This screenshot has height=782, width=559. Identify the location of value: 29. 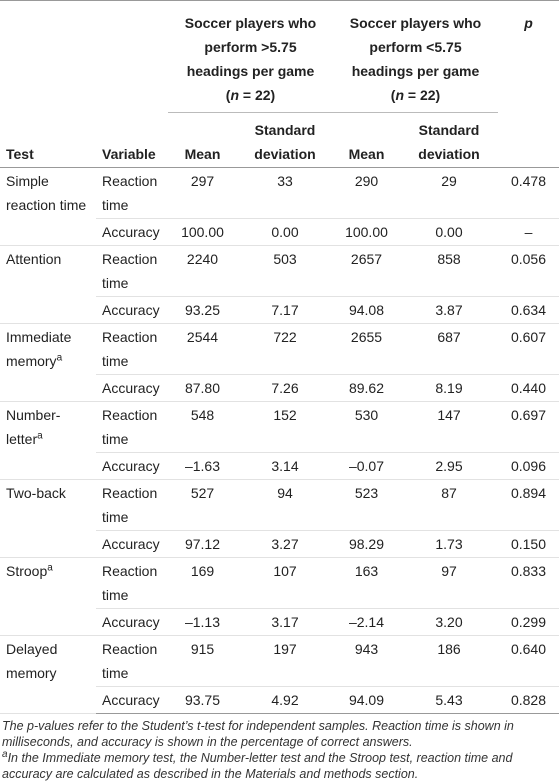
(449, 193).